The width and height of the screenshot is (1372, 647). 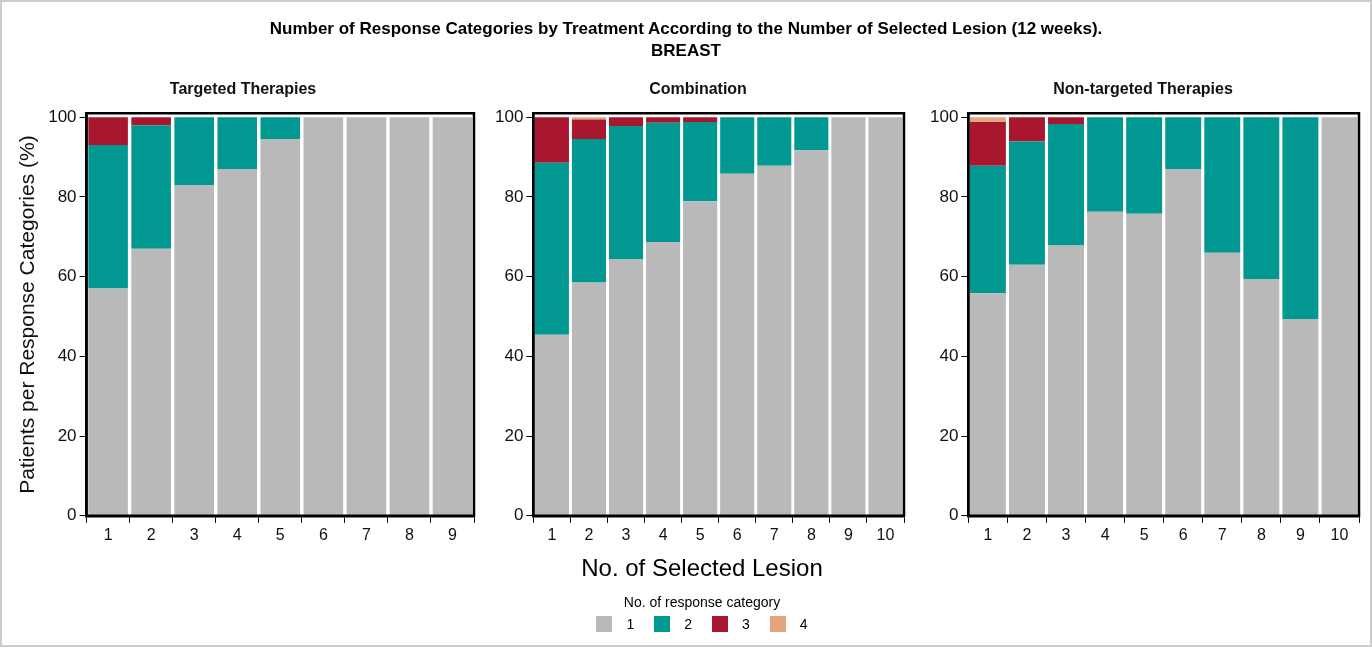 What do you see at coordinates (688, 624) in the screenshot?
I see `legend-label: 2` at bounding box center [688, 624].